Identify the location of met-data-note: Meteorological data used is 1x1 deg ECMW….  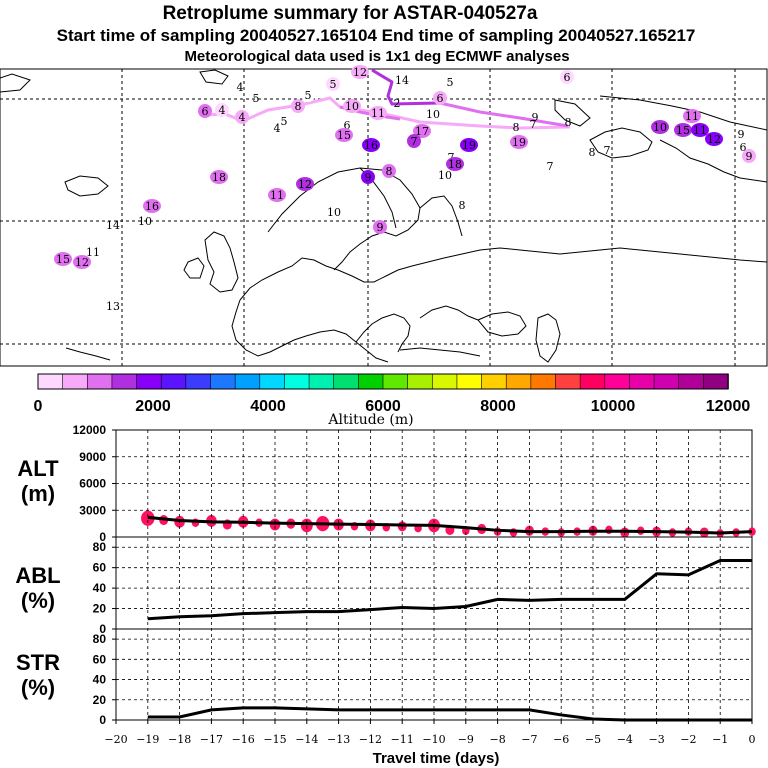
(376, 56).